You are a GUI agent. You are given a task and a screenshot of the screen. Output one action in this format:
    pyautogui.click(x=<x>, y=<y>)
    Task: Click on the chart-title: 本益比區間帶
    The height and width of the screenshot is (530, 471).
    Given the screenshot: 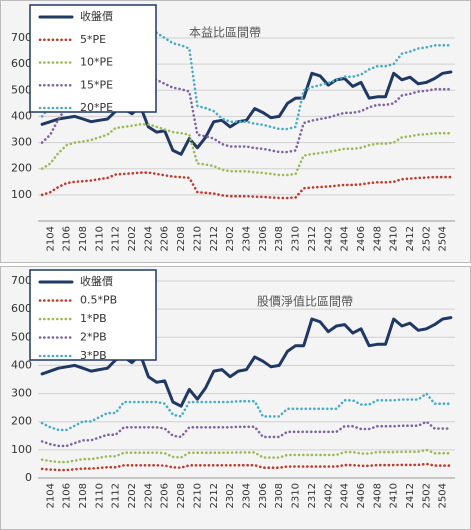 What is the action you would take?
    pyautogui.click(x=225, y=33)
    